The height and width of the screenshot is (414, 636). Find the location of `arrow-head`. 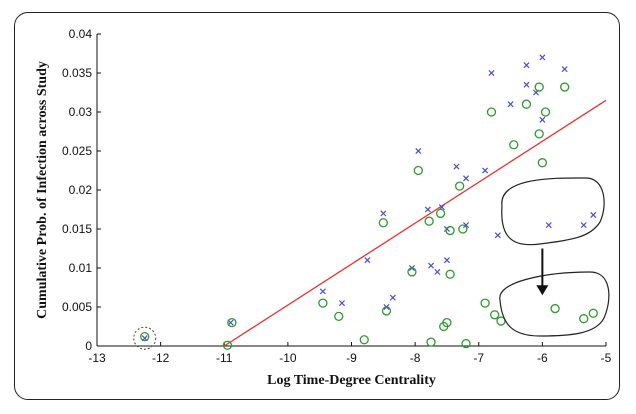

arrow-head is located at coordinates (542, 290).